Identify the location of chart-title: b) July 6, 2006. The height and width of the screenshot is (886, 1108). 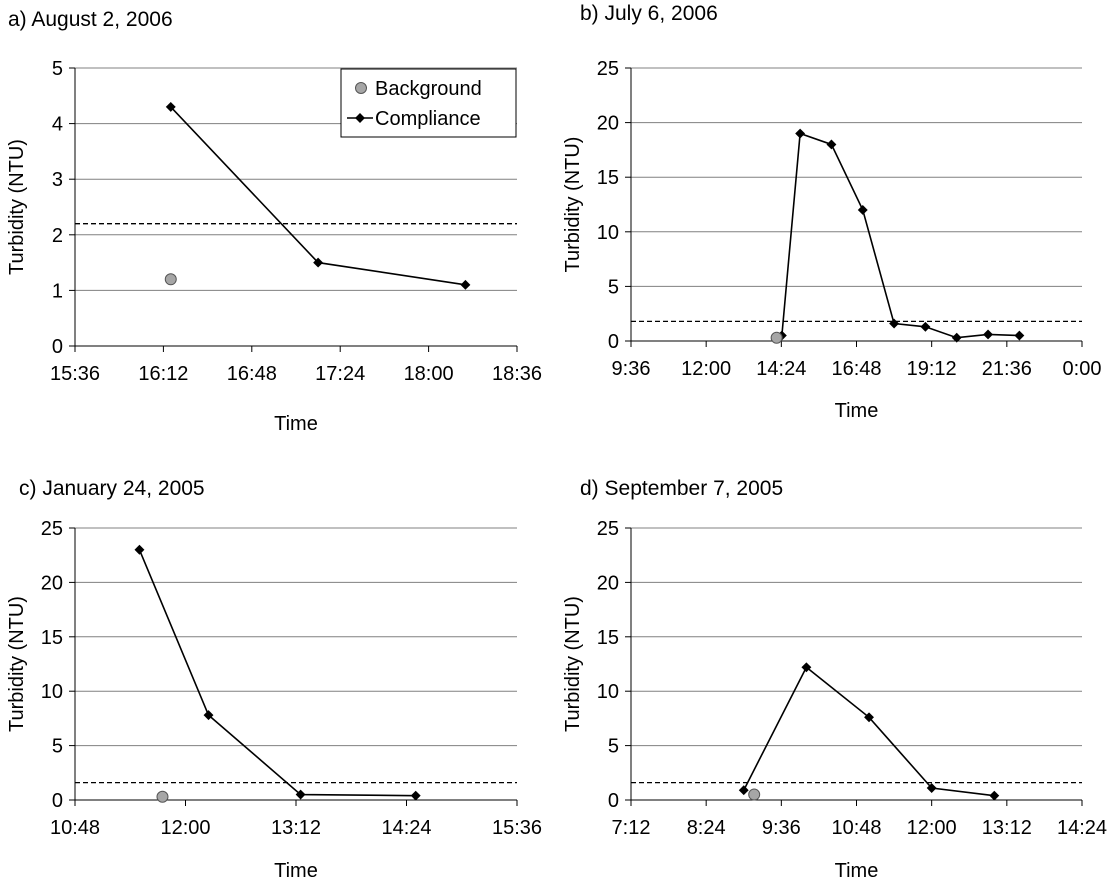
(649, 13).